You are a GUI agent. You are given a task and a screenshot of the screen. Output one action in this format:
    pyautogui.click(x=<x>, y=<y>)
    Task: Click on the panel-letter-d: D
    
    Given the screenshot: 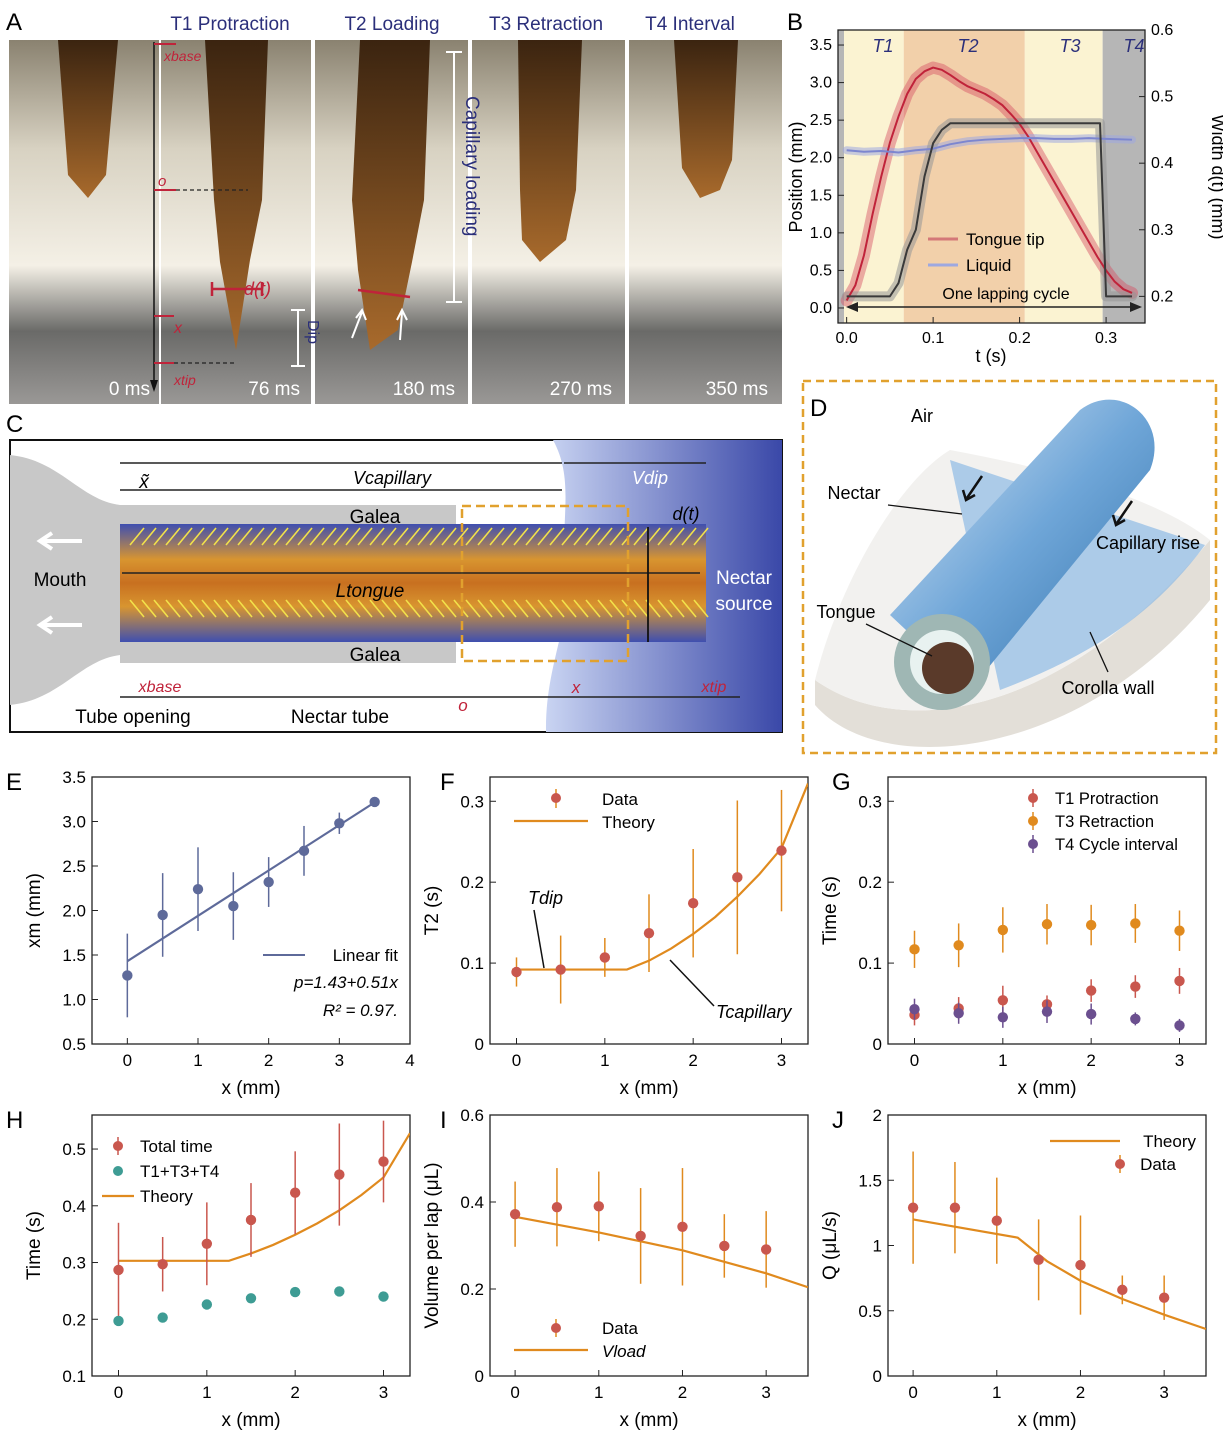 What is the action you would take?
    pyautogui.click(x=818, y=408)
    